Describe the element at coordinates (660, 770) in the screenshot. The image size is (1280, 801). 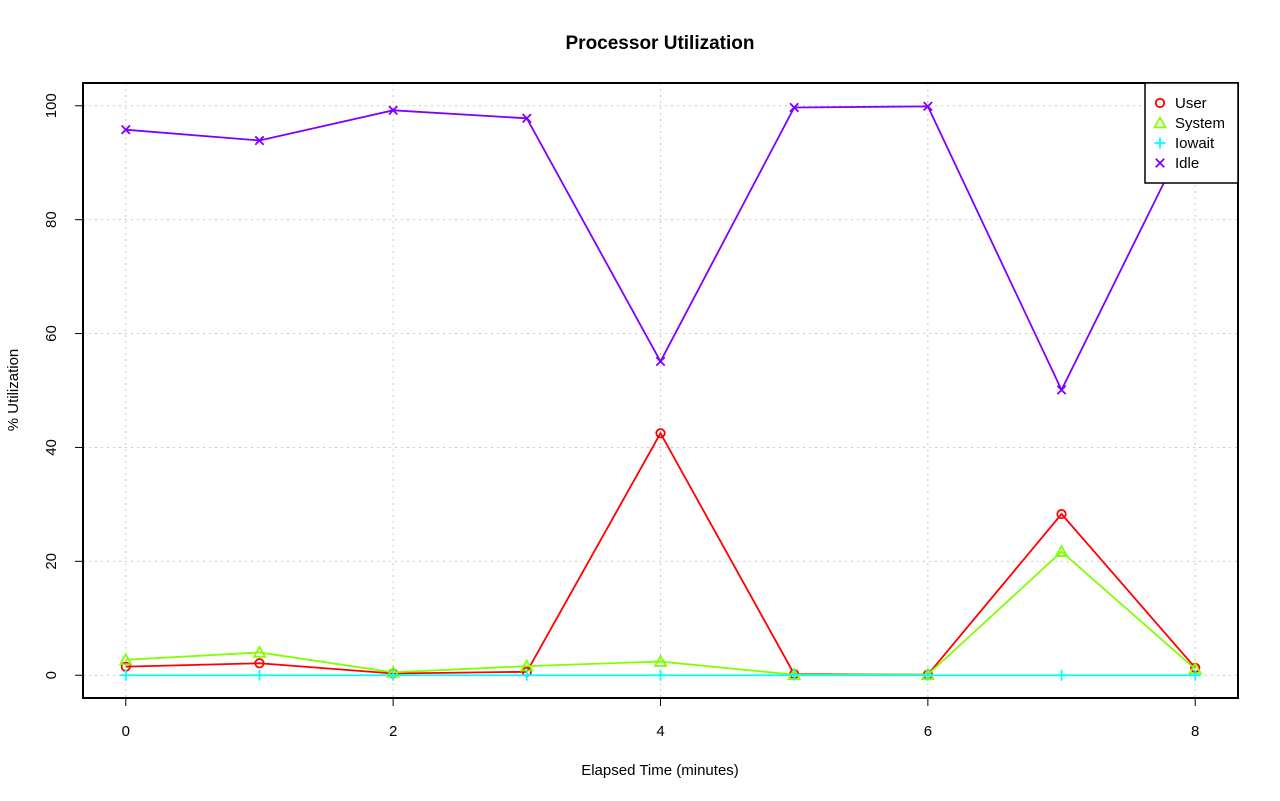
I see `x-axis-label: Elapsed Time (minutes)` at that location.